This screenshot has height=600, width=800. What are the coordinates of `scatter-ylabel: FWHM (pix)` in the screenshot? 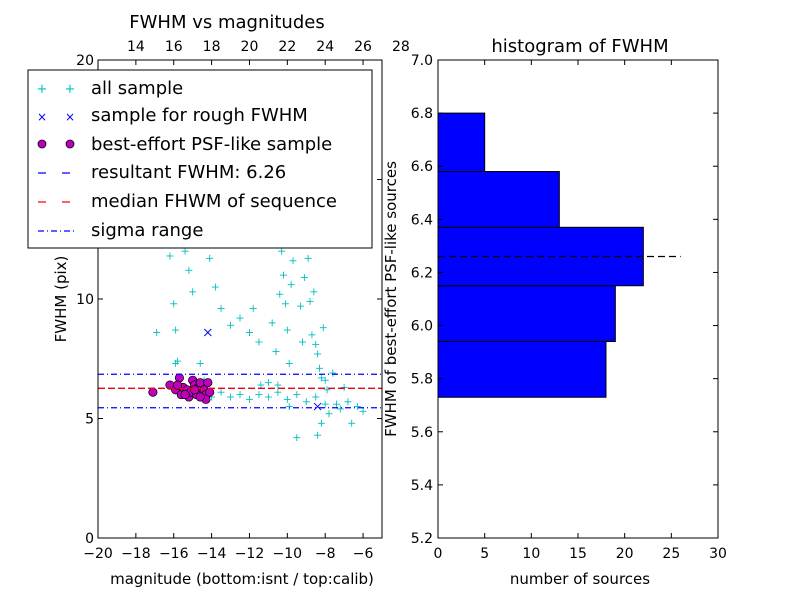 It's located at (61, 299).